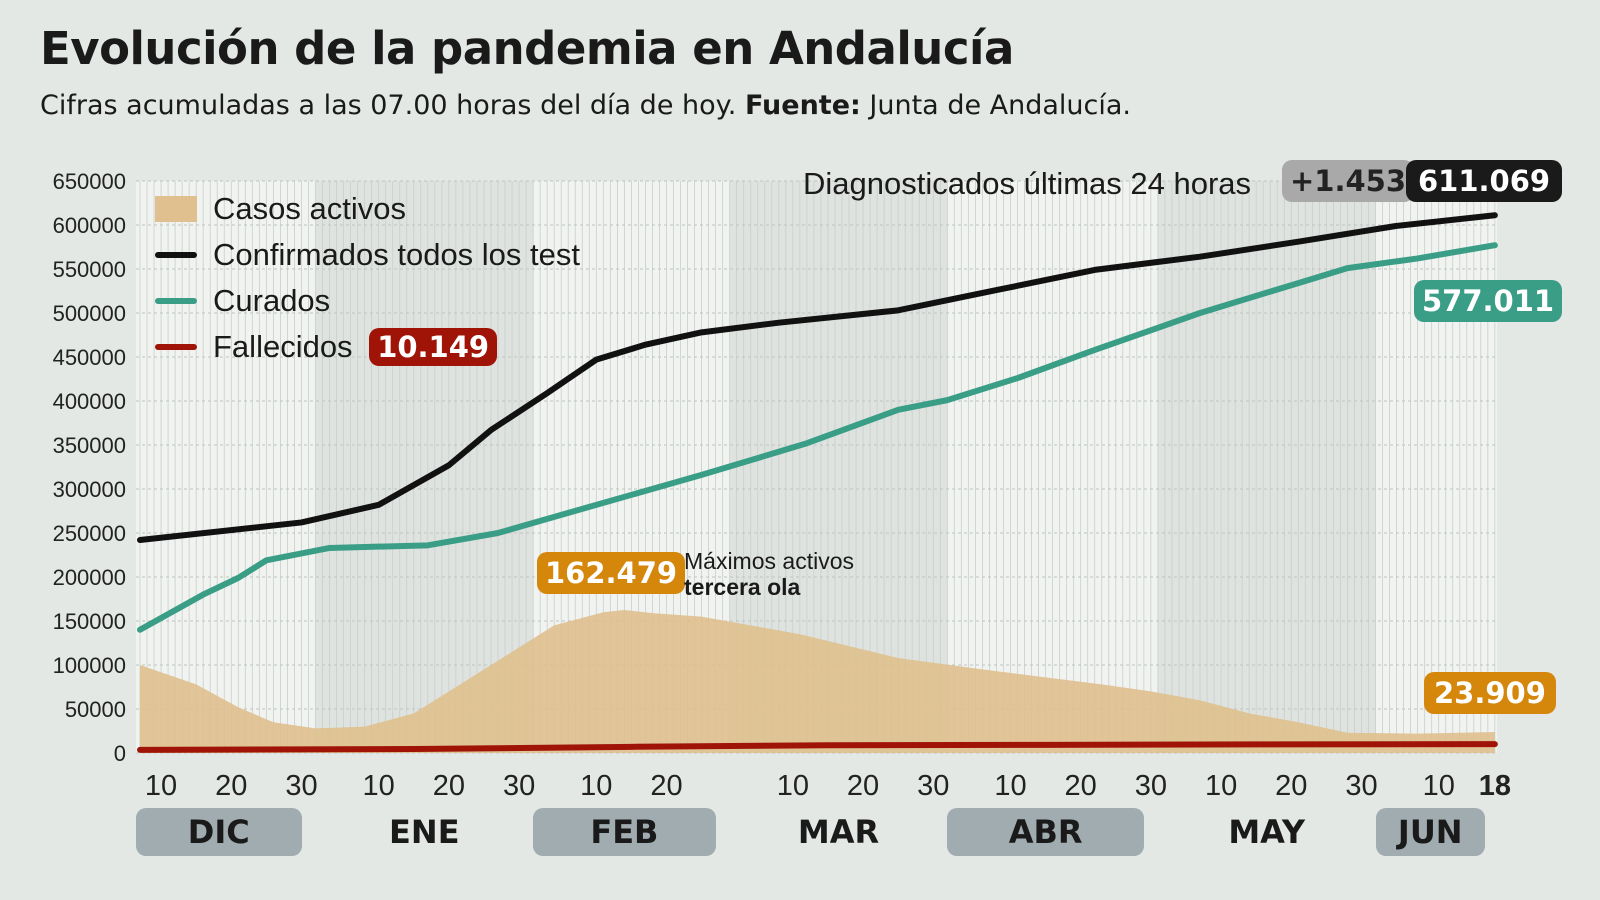 The height and width of the screenshot is (900, 1600). I want to click on peak-note: Máximos activos tercera ola, so click(769, 574).